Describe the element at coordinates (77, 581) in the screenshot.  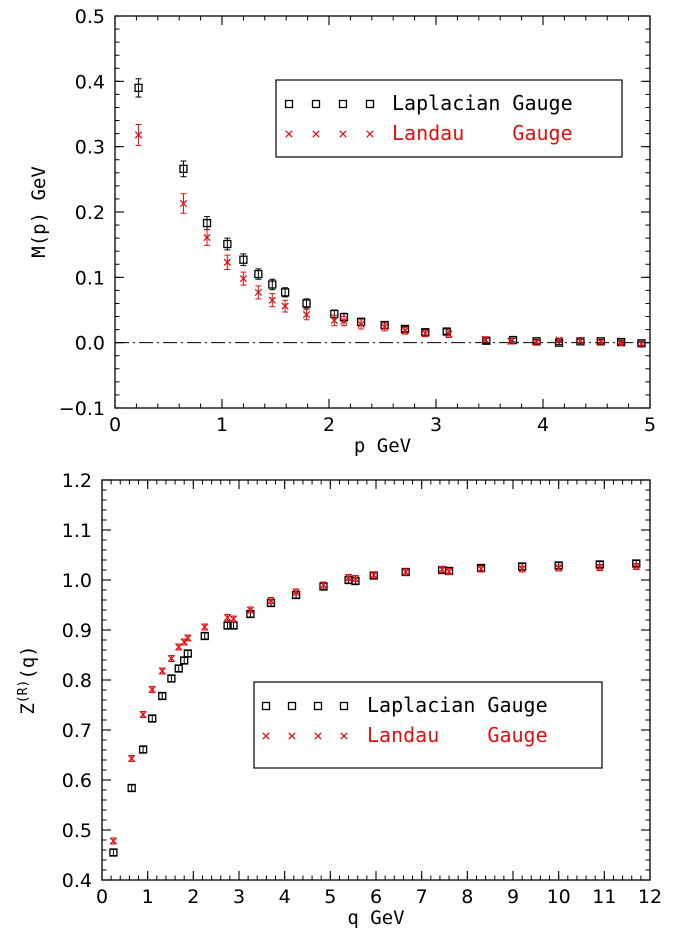
I see `y-tick-label: 1.0` at that location.